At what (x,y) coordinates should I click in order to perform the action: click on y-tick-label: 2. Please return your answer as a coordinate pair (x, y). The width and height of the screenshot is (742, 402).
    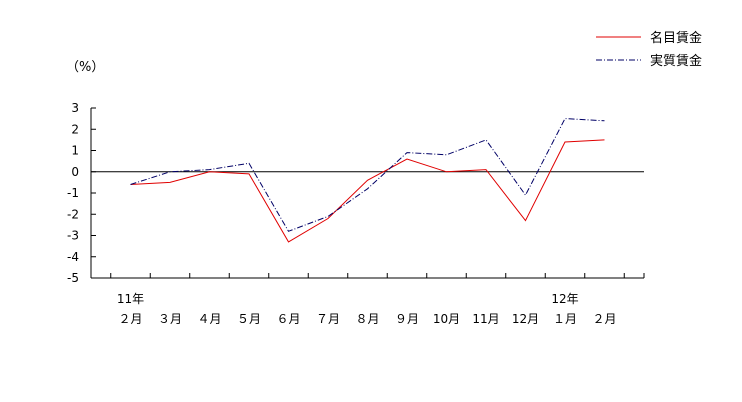
    Looking at the image, I should click on (75, 129).